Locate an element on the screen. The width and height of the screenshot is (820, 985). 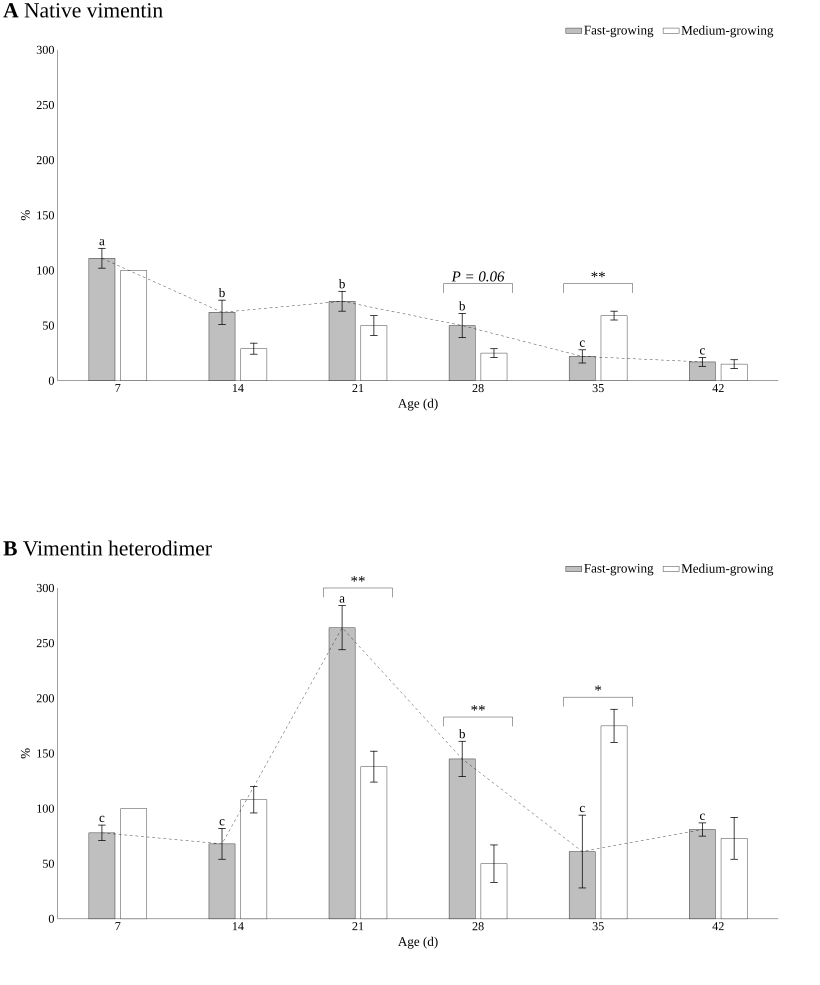
chart-title: B Vimentin heterodimer is located at coordinates (107, 548).